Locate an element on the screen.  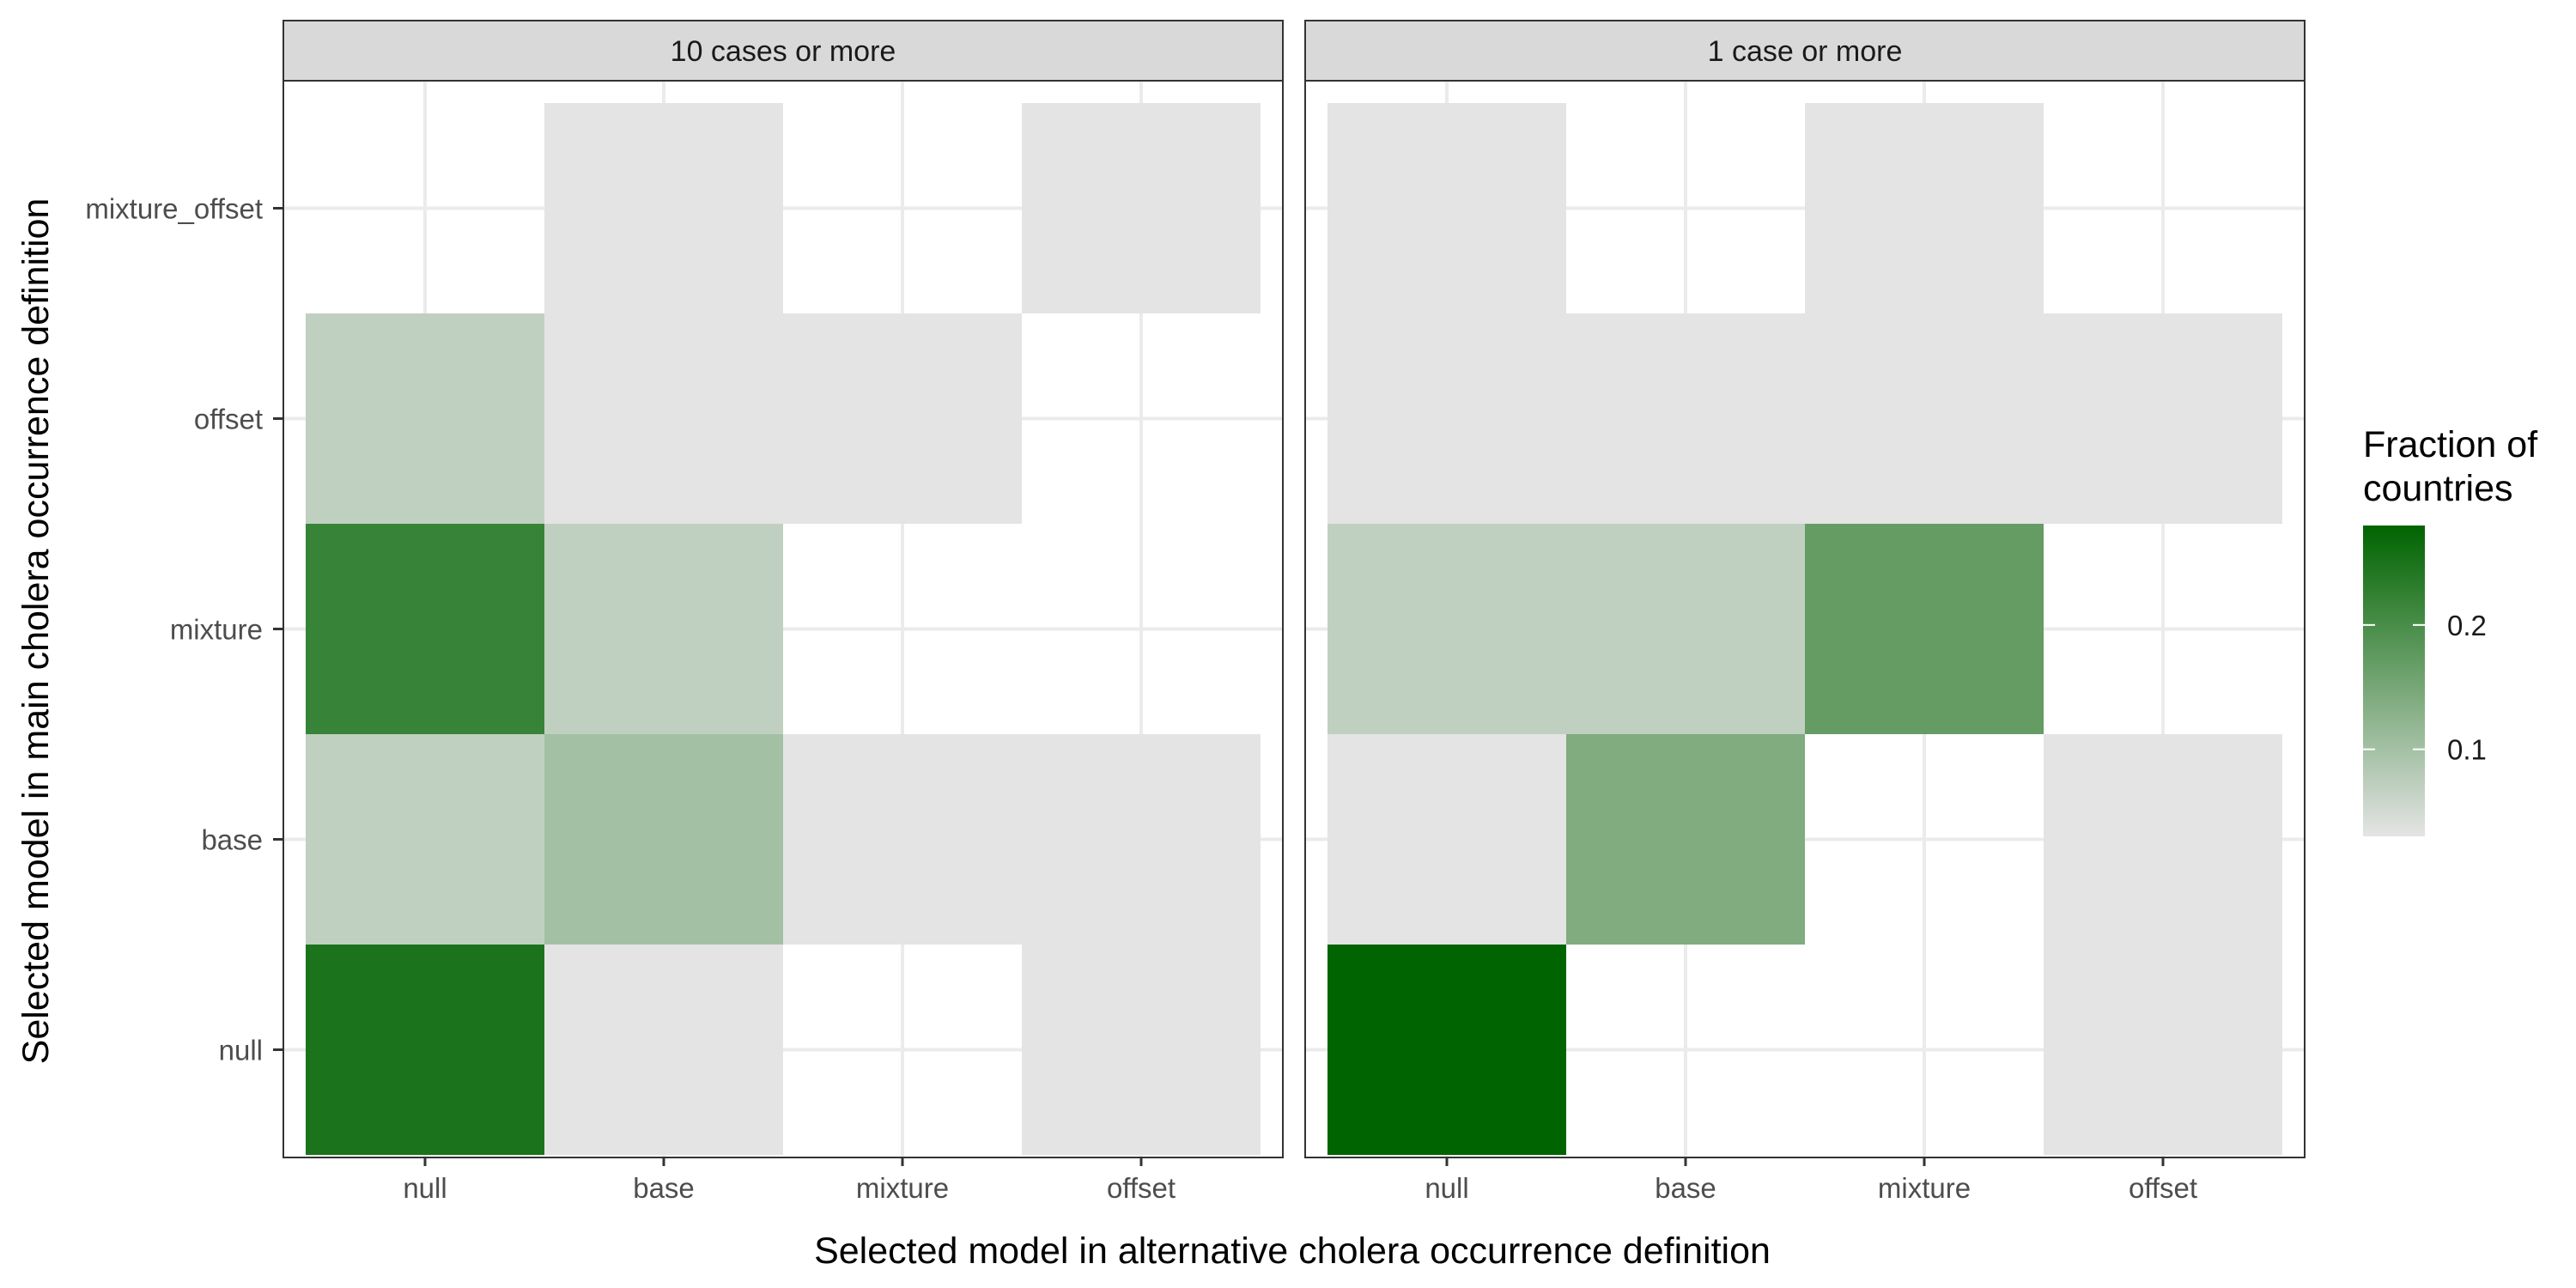
y-tick-label: base is located at coordinates (232, 840).